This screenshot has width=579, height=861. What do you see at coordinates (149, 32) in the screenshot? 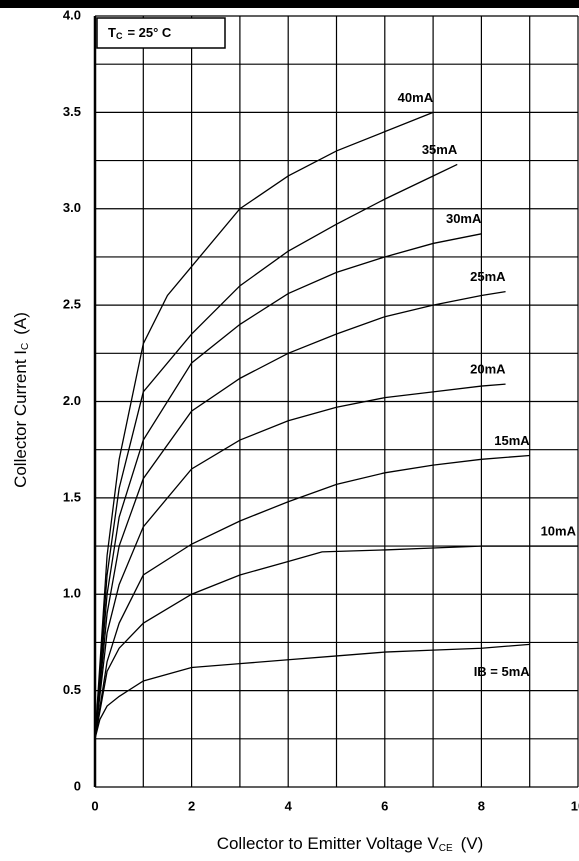
I see `annotation-text: = 25° C` at bounding box center [149, 32].